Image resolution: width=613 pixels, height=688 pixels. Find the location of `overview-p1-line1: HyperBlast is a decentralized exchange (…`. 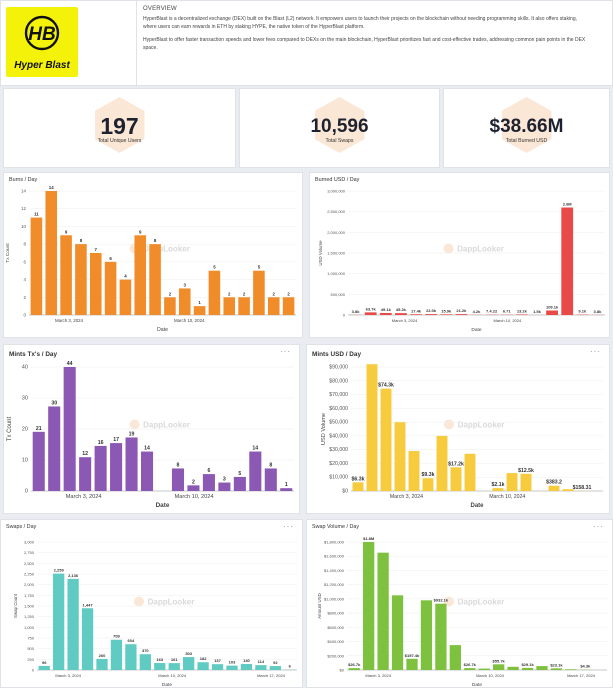

overview-p1-line1: HyperBlast is a decentralized exchange (… is located at coordinates (360, 19).